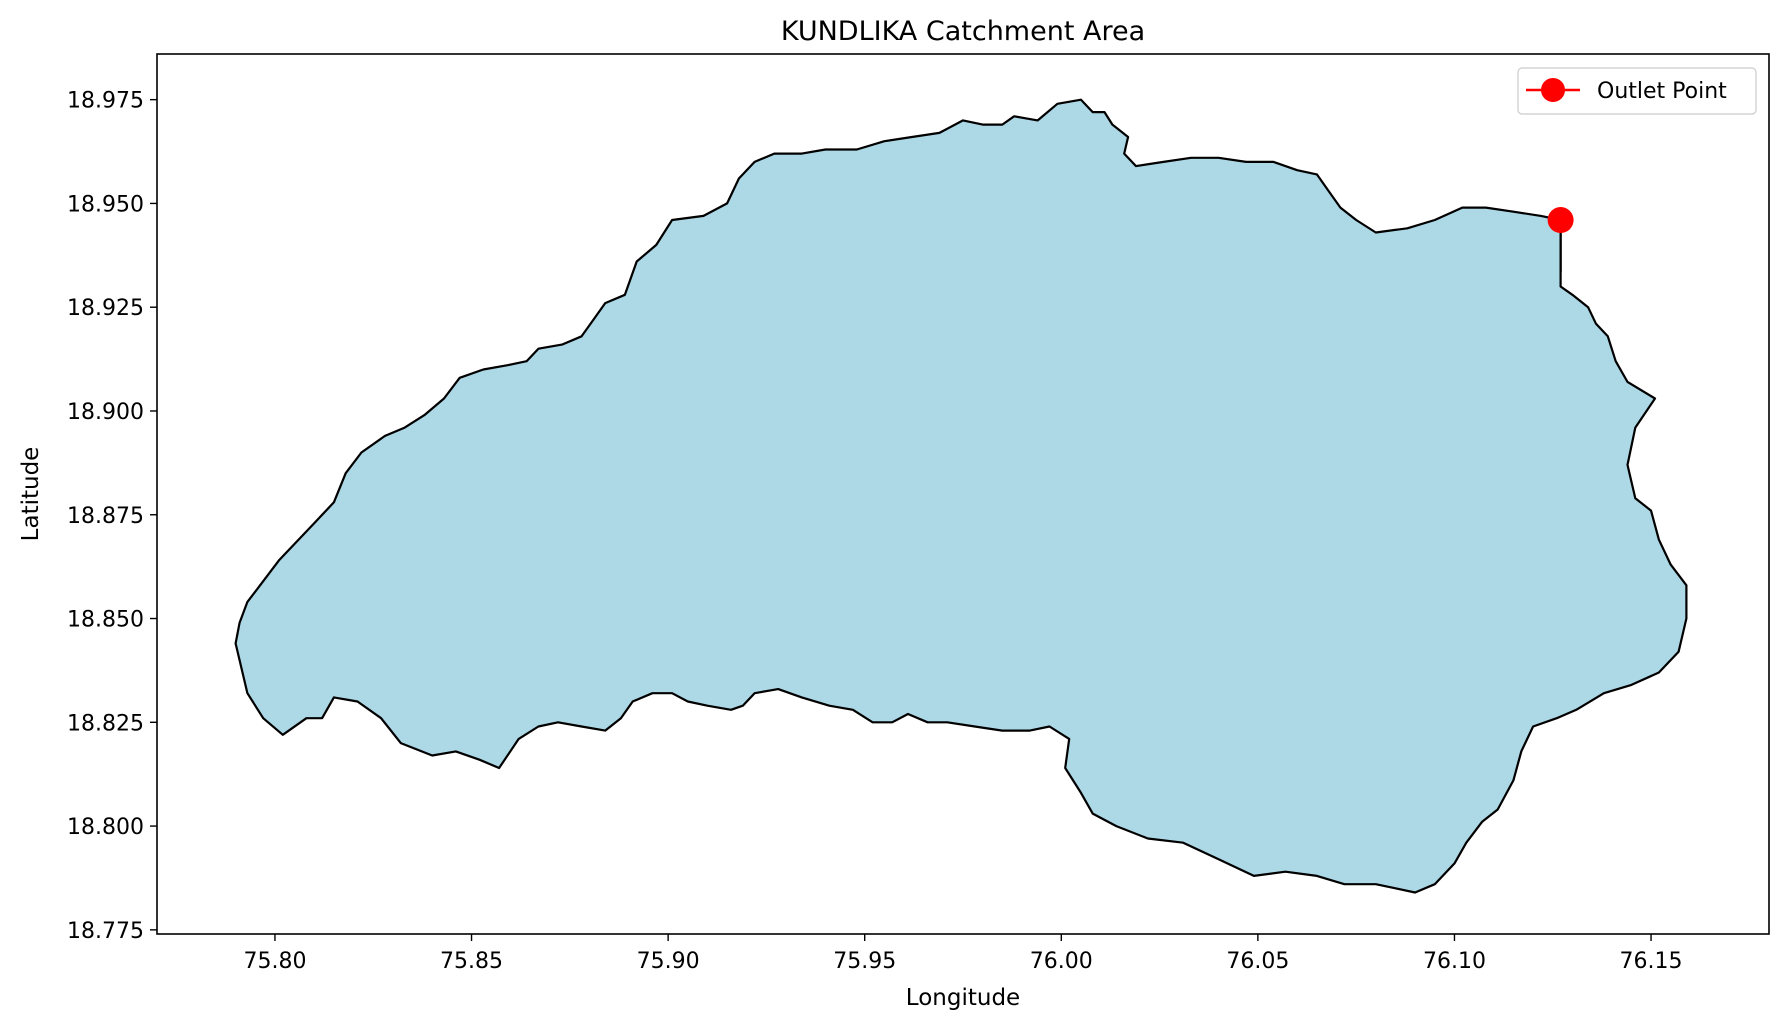 This screenshot has width=1781, height=1026. Describe the element at coordinates (1651, 961) in the screenshot. I see `x-tick-label: 76.15` at that location.